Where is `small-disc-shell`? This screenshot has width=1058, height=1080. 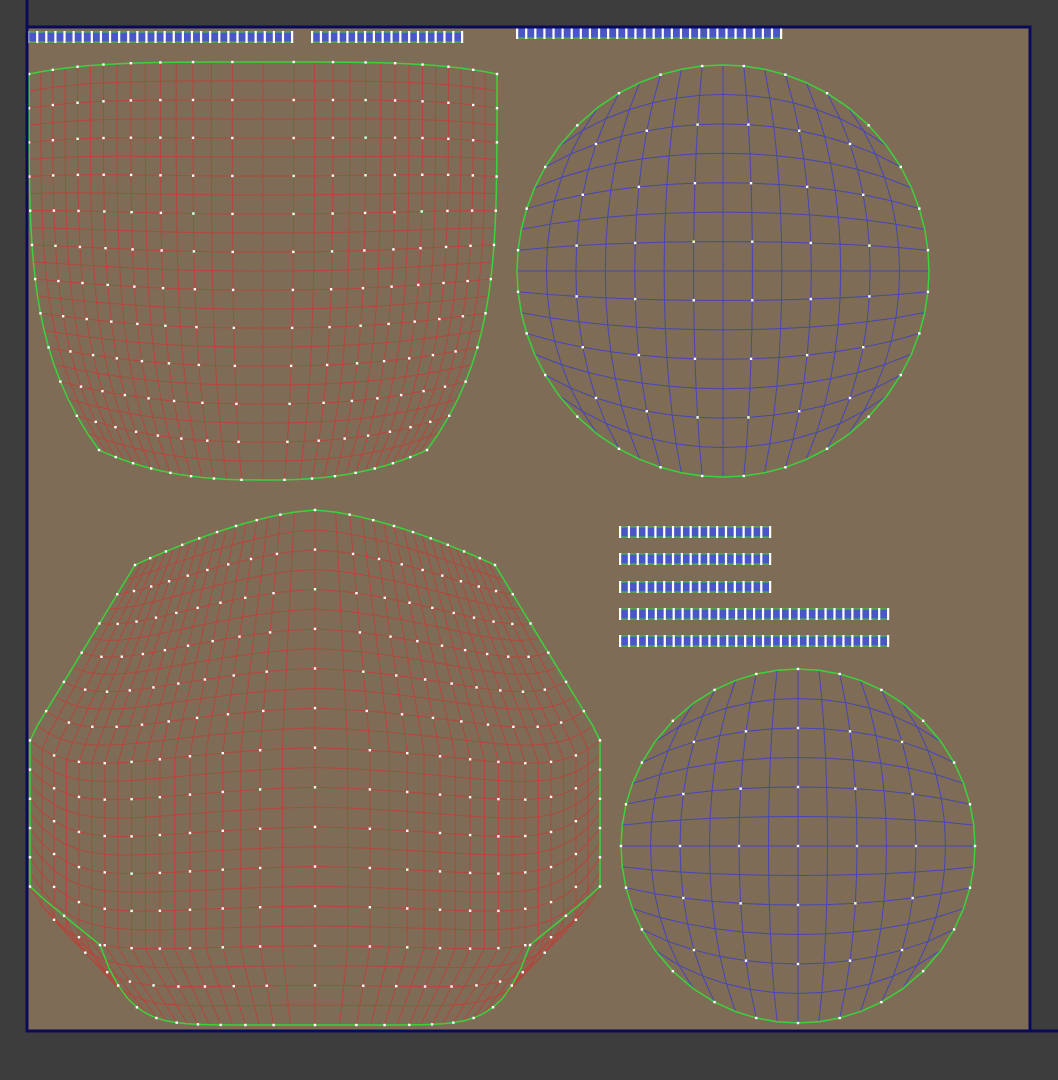 small-disc-shell is located at coordinates (798, 846).